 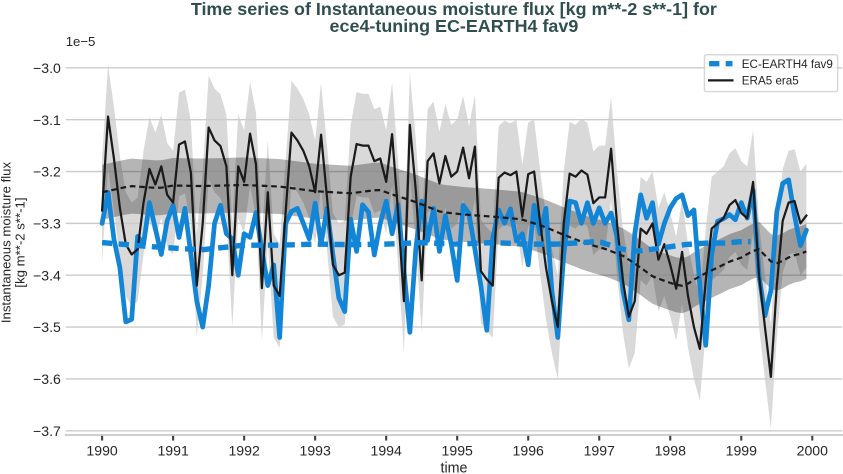 I want to click on svg-text: 1e−5, so click(x=81, y=41).